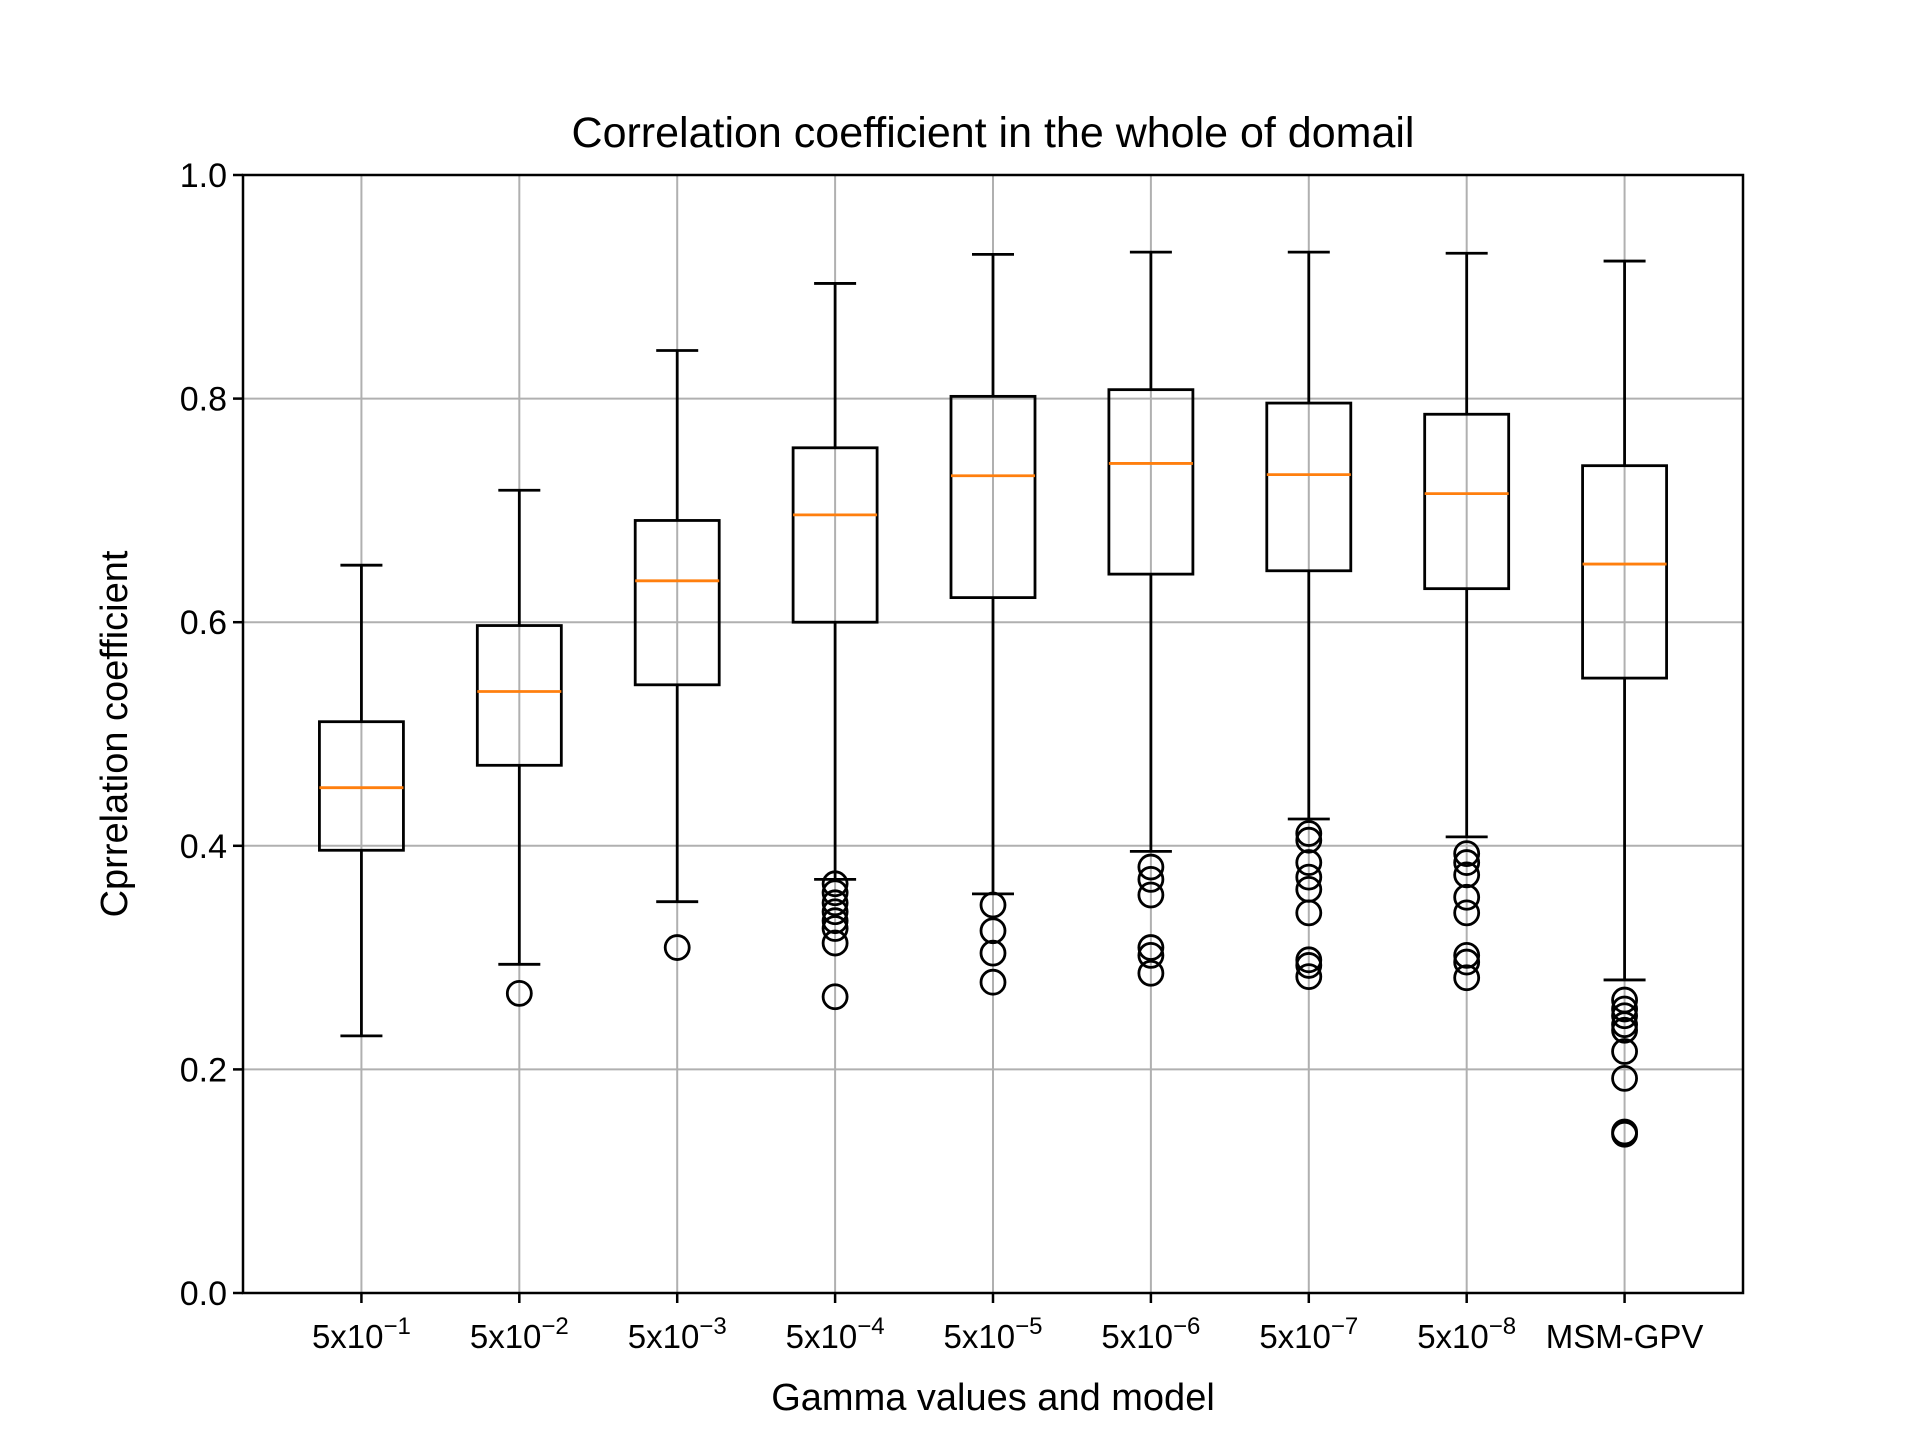 The width and height of the screenshot is (1920, 1440). What do you see at coordinates (203, 400) in the screenshot?
I see `y-tick-label: 0.8` at bounding box center [203, 400].